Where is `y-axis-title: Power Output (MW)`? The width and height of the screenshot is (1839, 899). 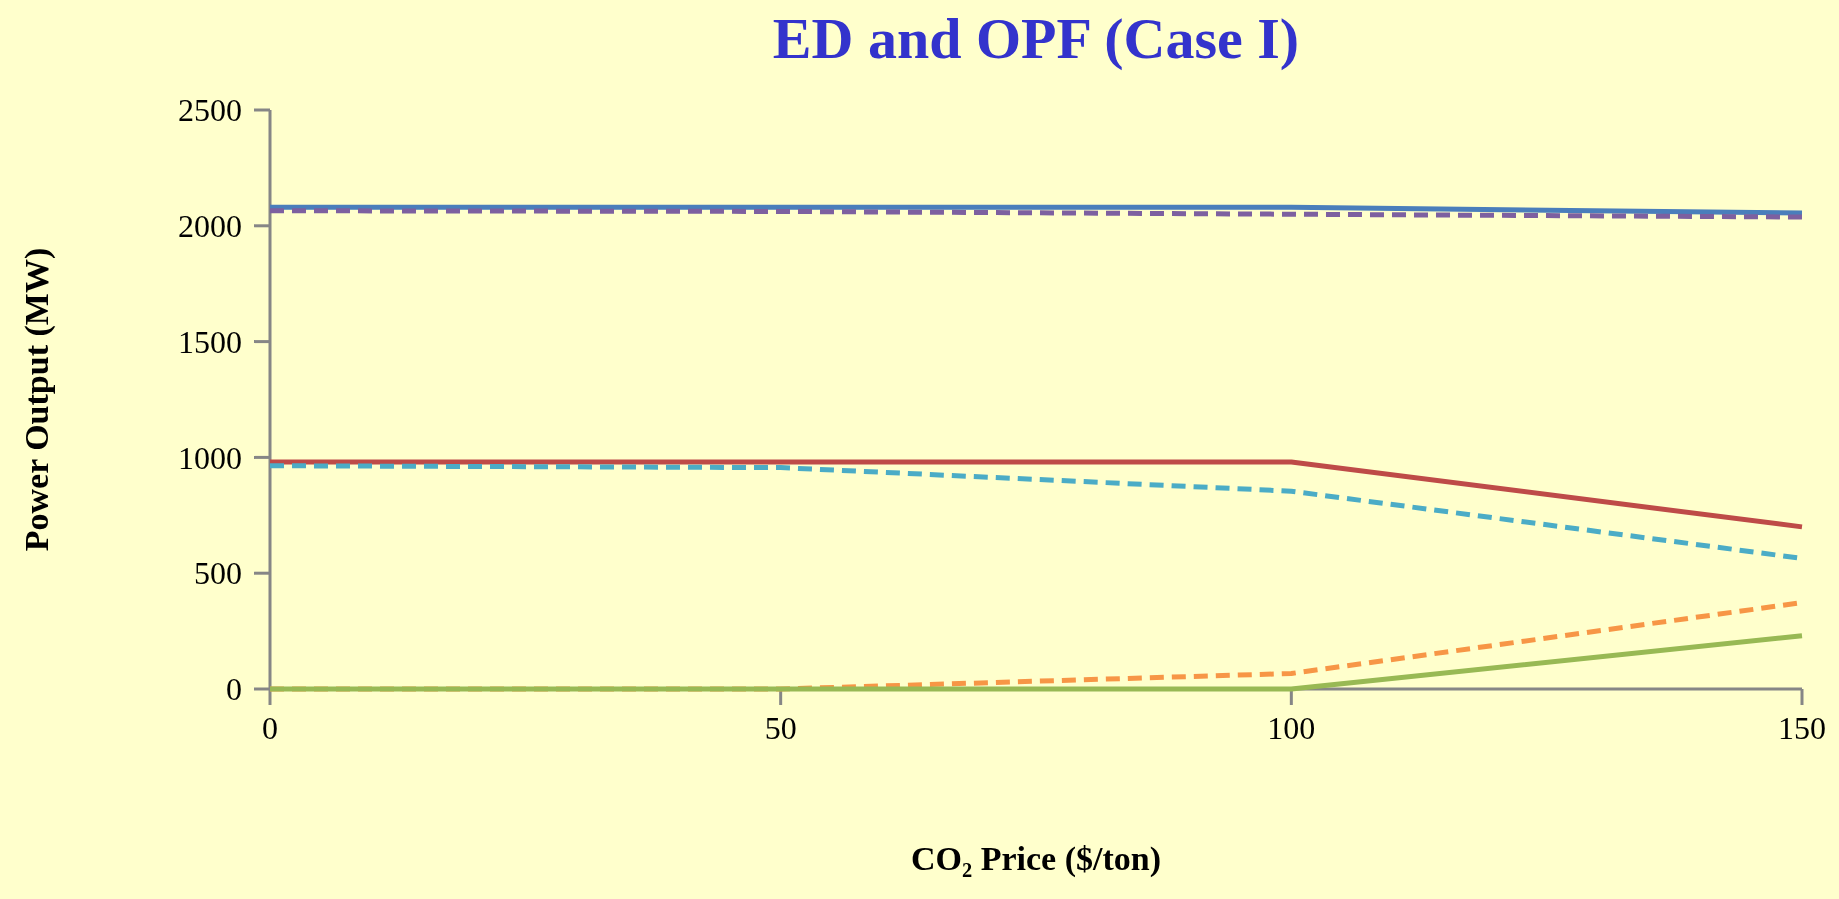
y-axis-title: Power Output (MW) is located at coordinates (37, 399).